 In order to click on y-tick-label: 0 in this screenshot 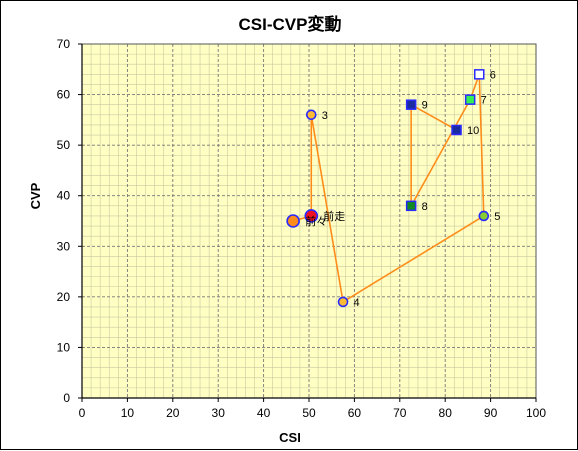, I will do `click(66, 398)`.